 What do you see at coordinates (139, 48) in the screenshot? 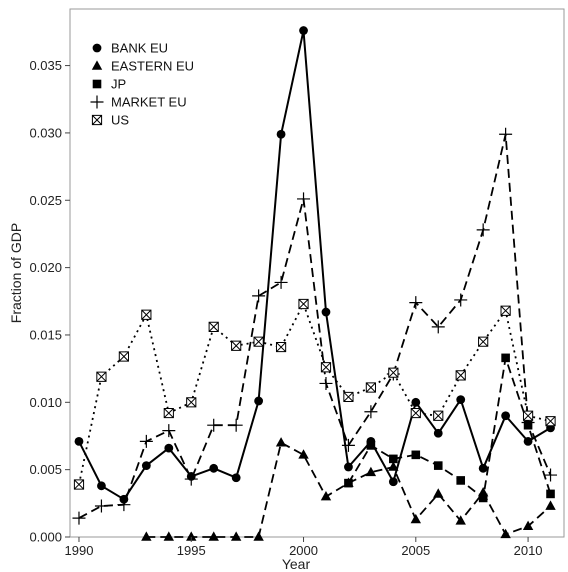
I see `legend-label-bank-eu: BANK EU` at bounding box center [139, 48].